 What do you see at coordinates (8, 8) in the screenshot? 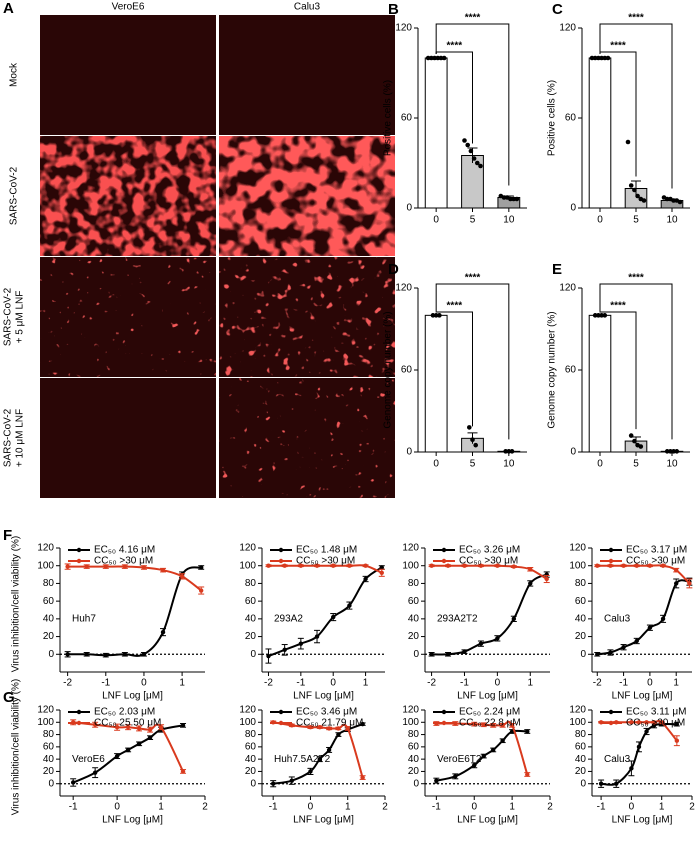
I see `panel-label: A` at bounding box center [8, 8].